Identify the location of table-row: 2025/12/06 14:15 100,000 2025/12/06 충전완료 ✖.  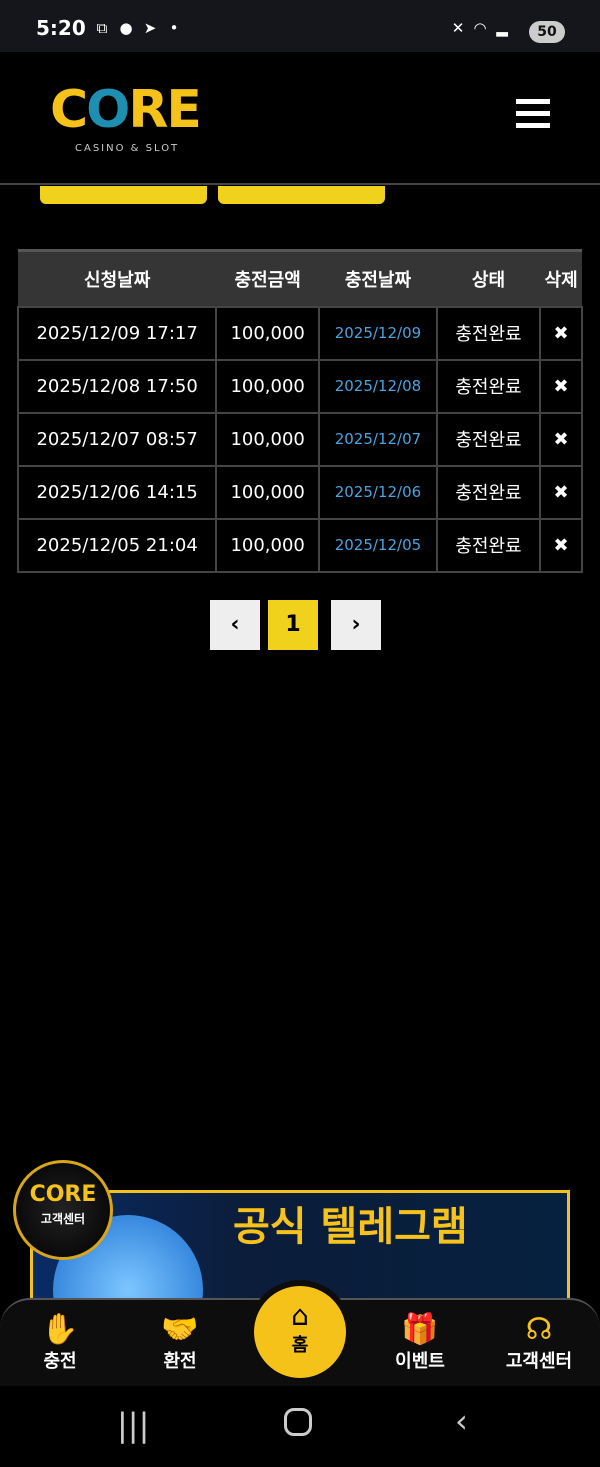
(299, 492).